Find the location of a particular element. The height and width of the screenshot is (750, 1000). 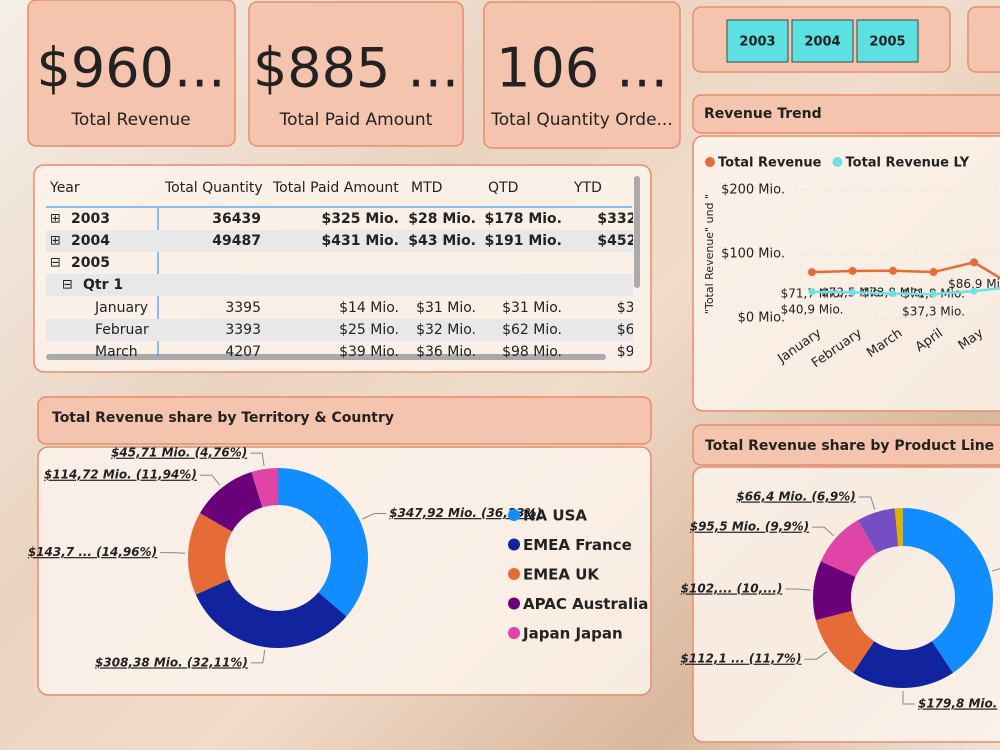

data-label: $40,9 Mio. is located at coordinates (812, 309).